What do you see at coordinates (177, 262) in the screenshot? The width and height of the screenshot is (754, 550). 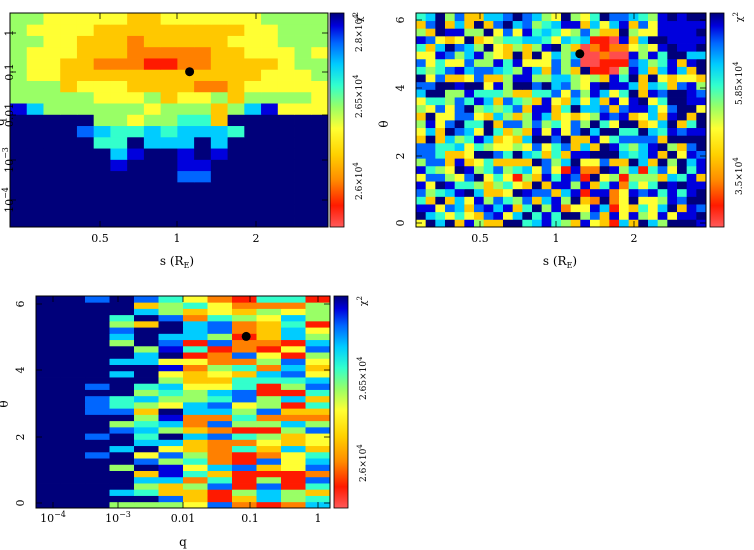 I see `x-axis-label: s (RE)` at bounding box center [177, 262].